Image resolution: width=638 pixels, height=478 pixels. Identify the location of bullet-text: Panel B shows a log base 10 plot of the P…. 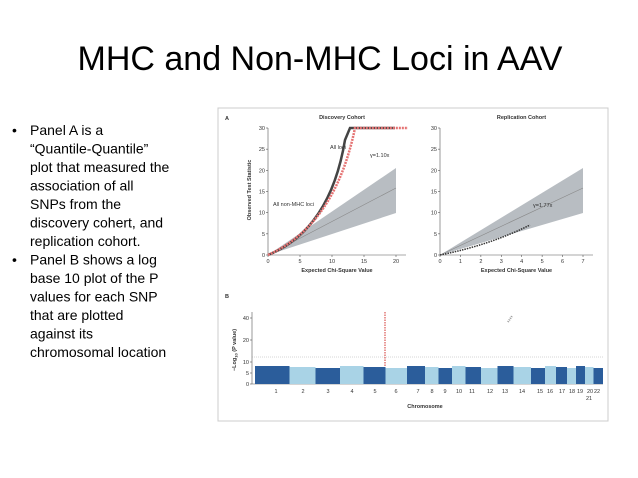
(98, 306).